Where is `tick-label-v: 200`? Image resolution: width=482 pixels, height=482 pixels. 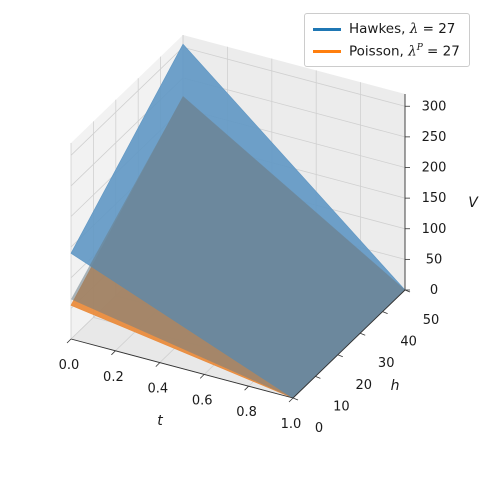
tick-label-v: 200 is located at coordinates (434, 168).